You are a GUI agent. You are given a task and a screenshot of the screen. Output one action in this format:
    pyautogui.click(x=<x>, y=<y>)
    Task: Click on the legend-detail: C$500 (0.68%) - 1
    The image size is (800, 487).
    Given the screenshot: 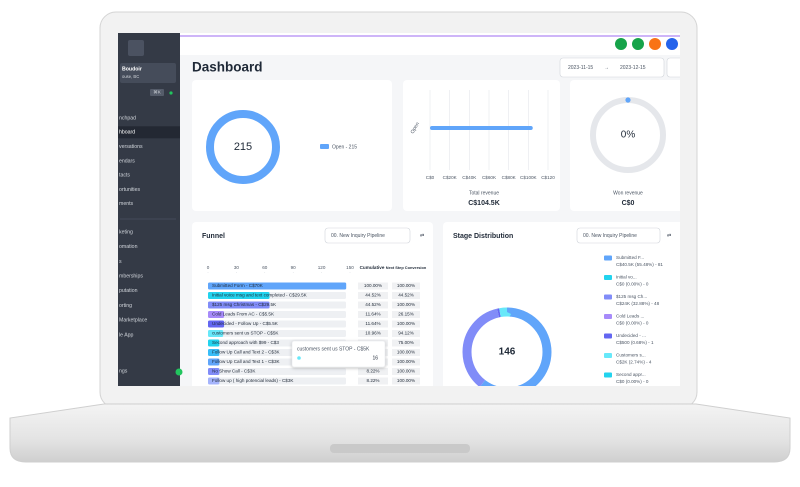 What is the action you would take?
    pyautogui.click(x=635, y=342)
    